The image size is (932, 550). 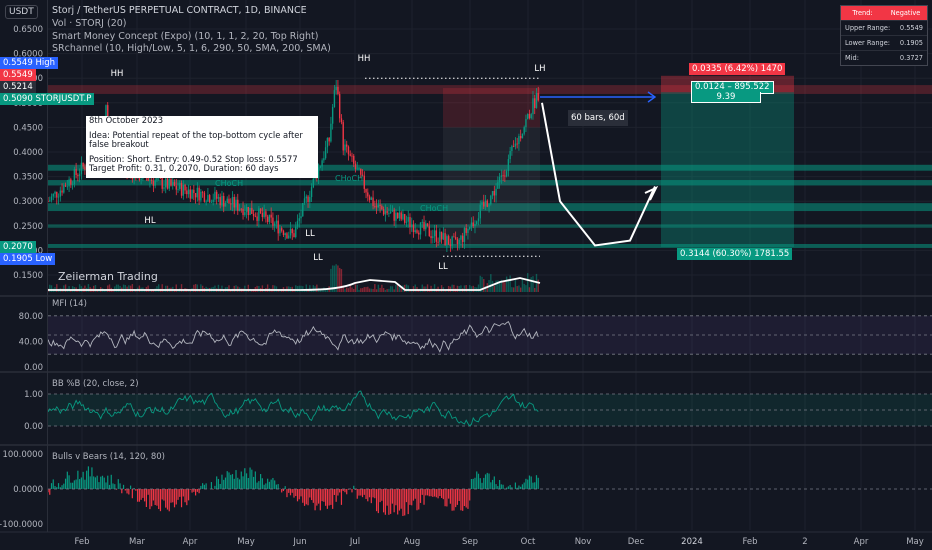 What do you see at coordinates (727, 169) in the screenshot?
I see `target-zone` at bounding box center [727, 169].